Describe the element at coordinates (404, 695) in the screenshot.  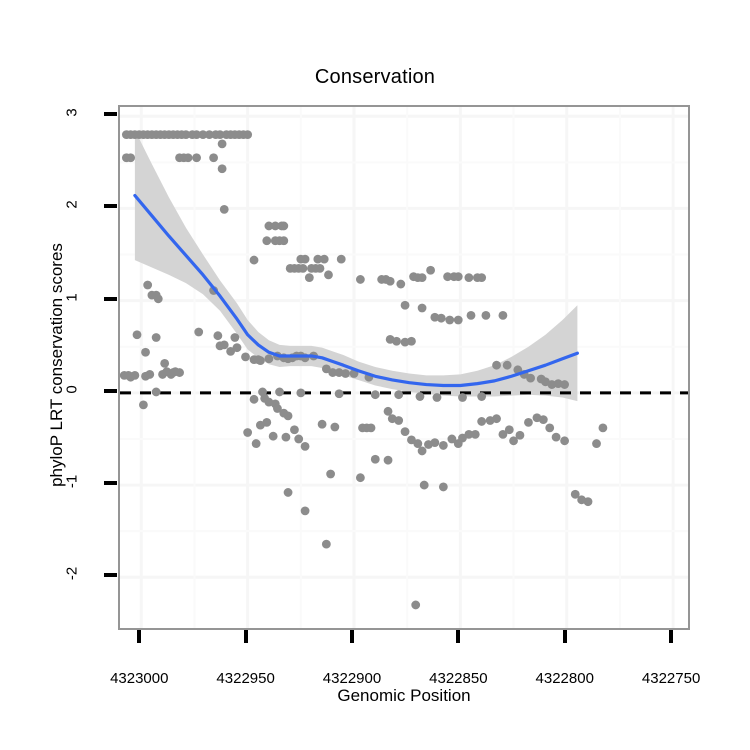
I see `x-axis-label: Genomic Position` at that location.